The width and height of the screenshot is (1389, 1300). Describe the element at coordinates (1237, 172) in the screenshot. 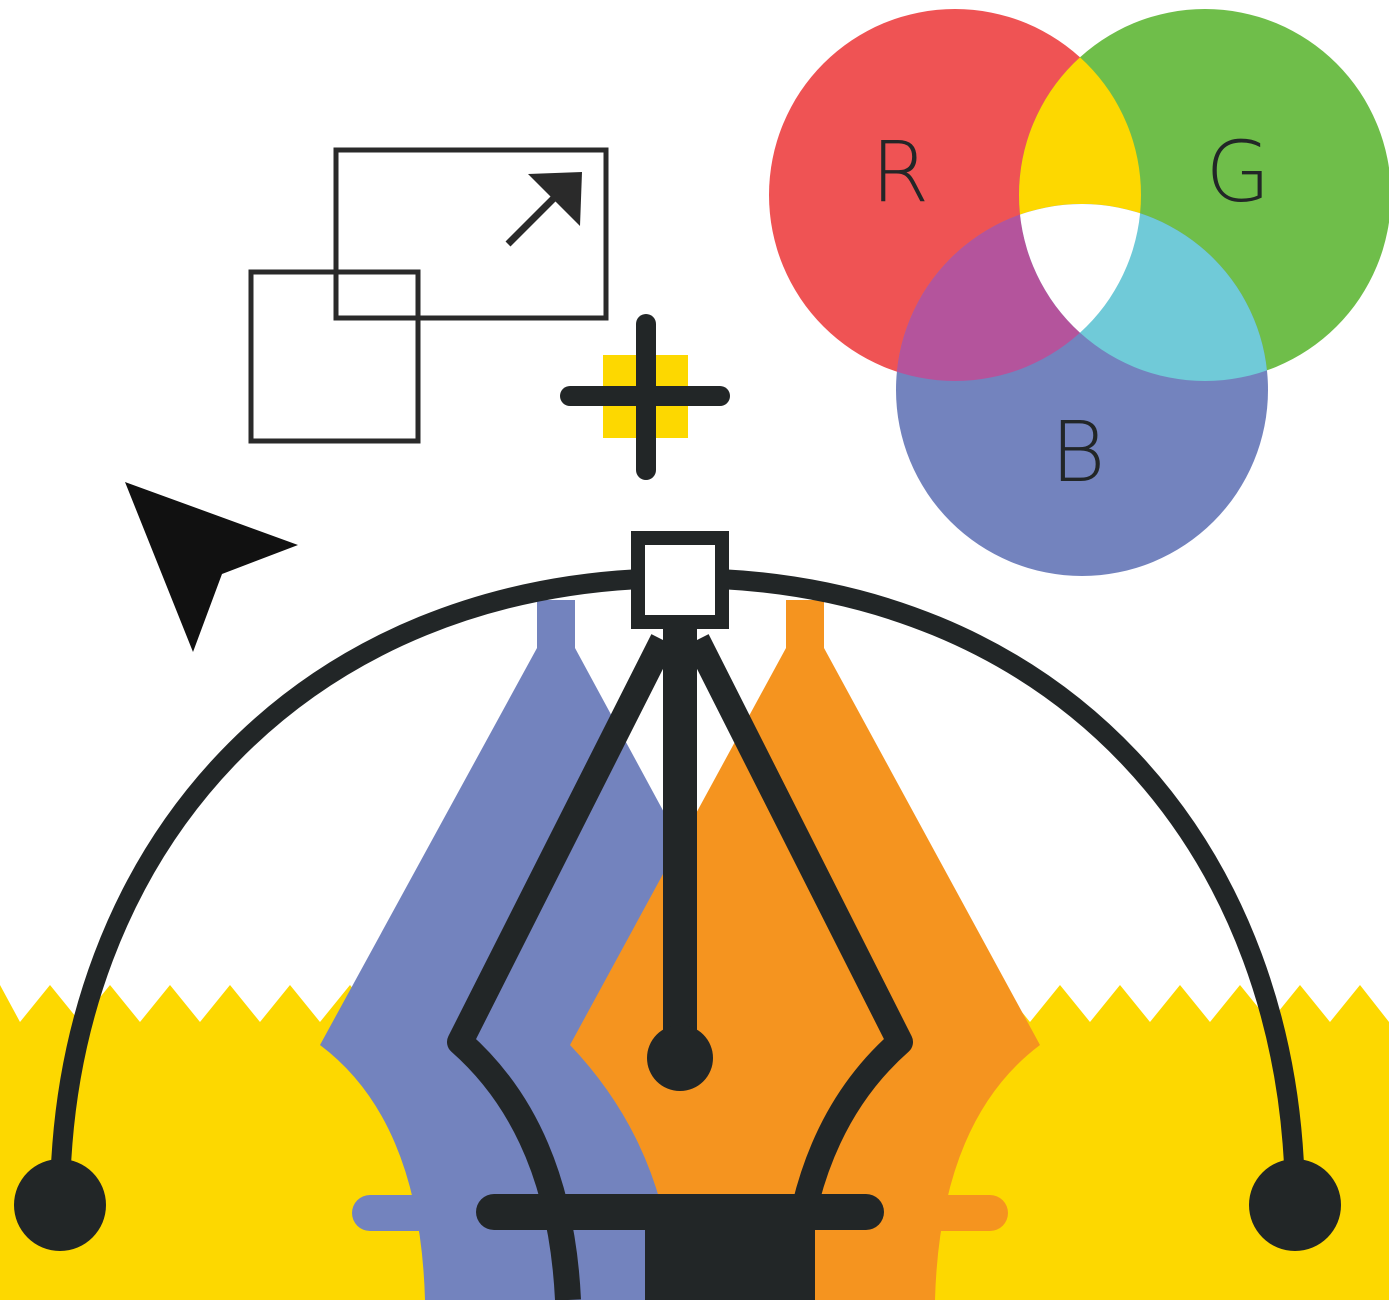

I see `label-g: G` at that location.